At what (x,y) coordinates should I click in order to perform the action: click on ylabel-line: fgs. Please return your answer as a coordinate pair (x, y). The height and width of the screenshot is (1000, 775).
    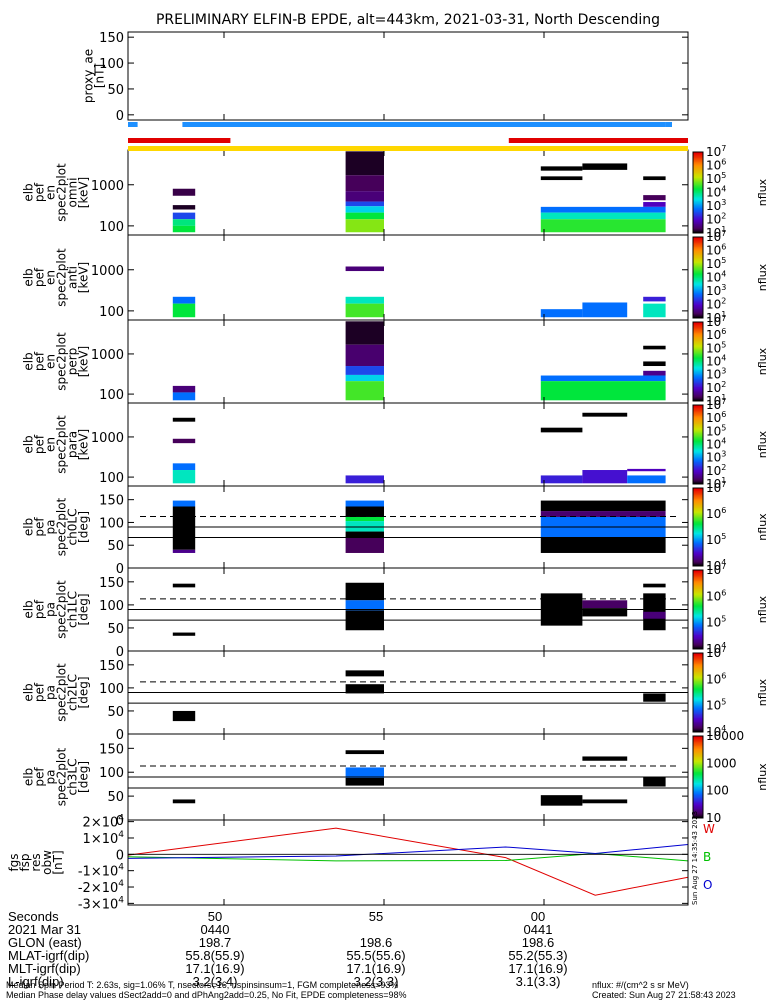
    Looking at the image, I should click on (14, 862).